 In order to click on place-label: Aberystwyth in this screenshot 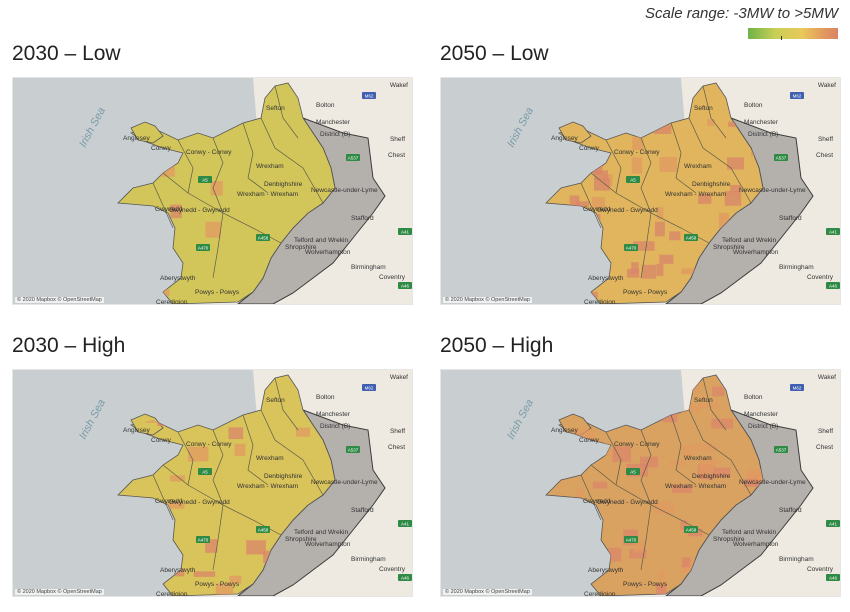, I will do `click(178, 278)`.